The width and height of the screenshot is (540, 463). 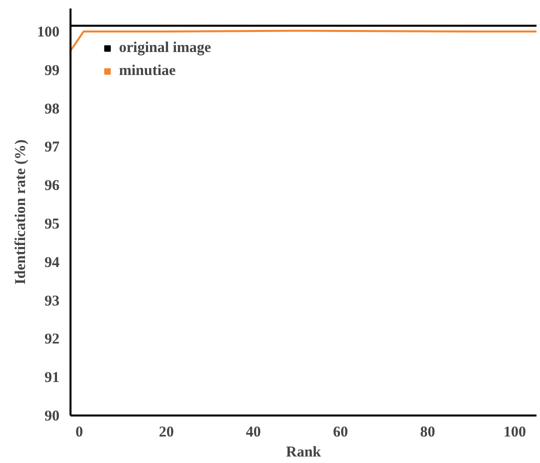 What do you see at coordinates (52, 340) in the screenshot?
I see `y-tick-label: 92` at bounding box center [52, 340].